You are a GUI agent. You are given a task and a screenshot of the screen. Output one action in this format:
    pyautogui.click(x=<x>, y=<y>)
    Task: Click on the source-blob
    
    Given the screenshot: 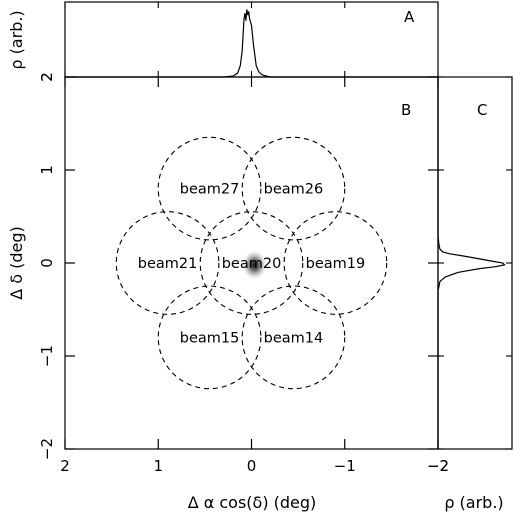 What is the action you would take?
    pyautogui.click(x=254, y=265)
    